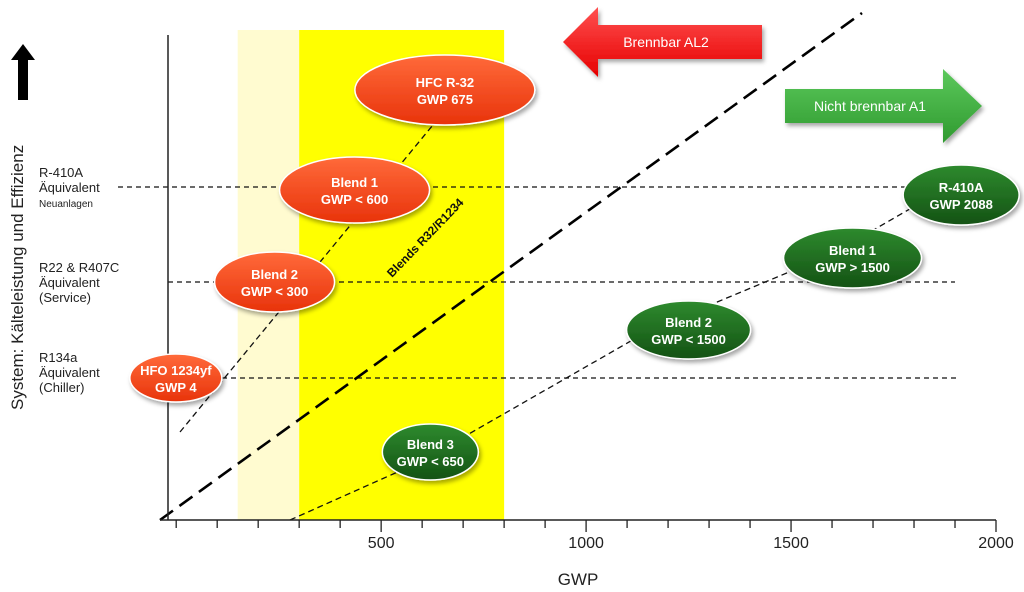 The height and width of the screenshot is (592, 1024). I want to click on bubble-r-410a: R-410A GWP 2088, so click(961, 195).